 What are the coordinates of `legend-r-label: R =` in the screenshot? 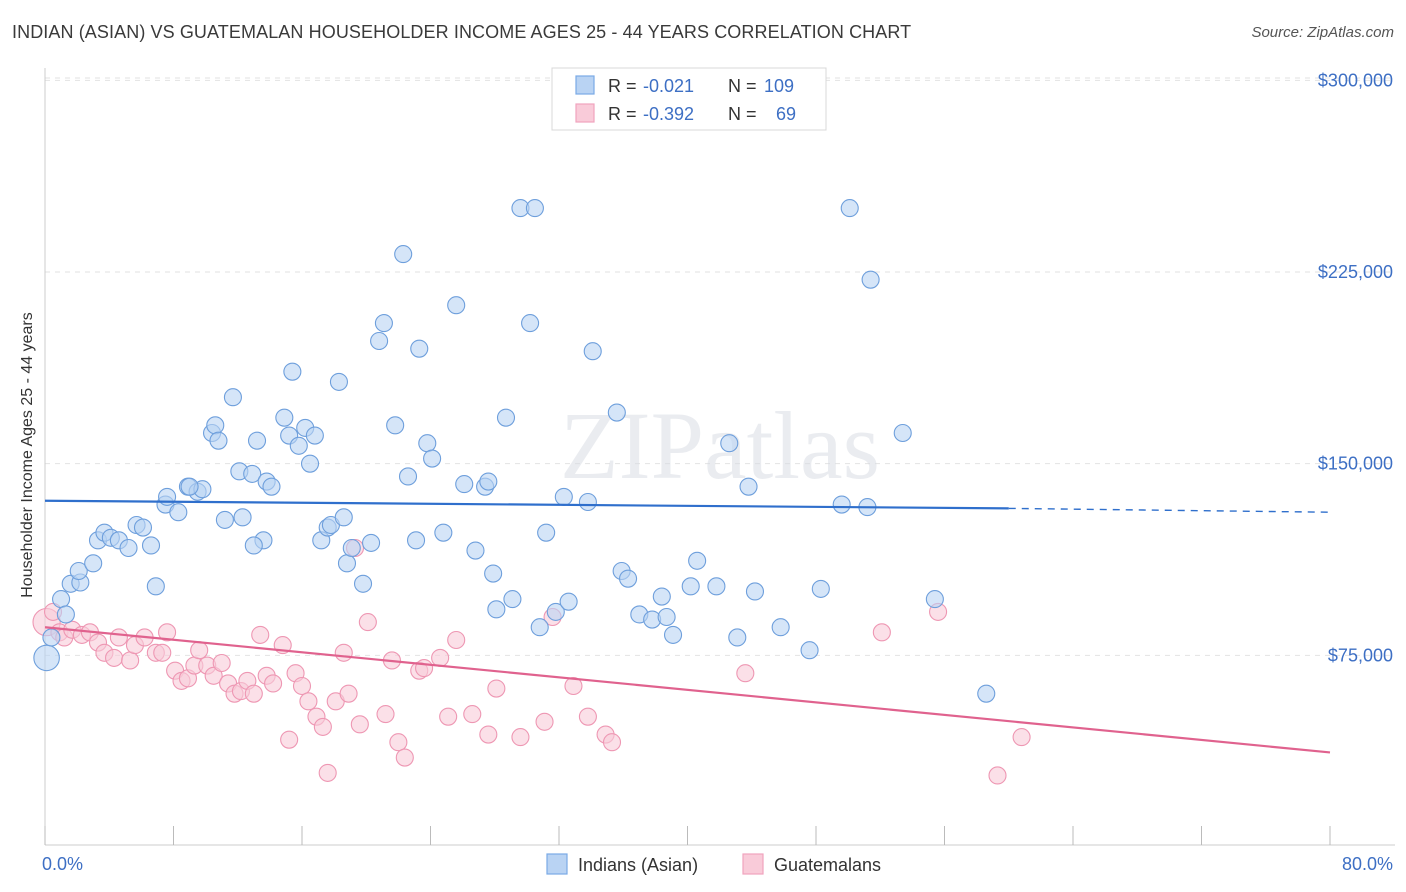 It's located at (622, 114).